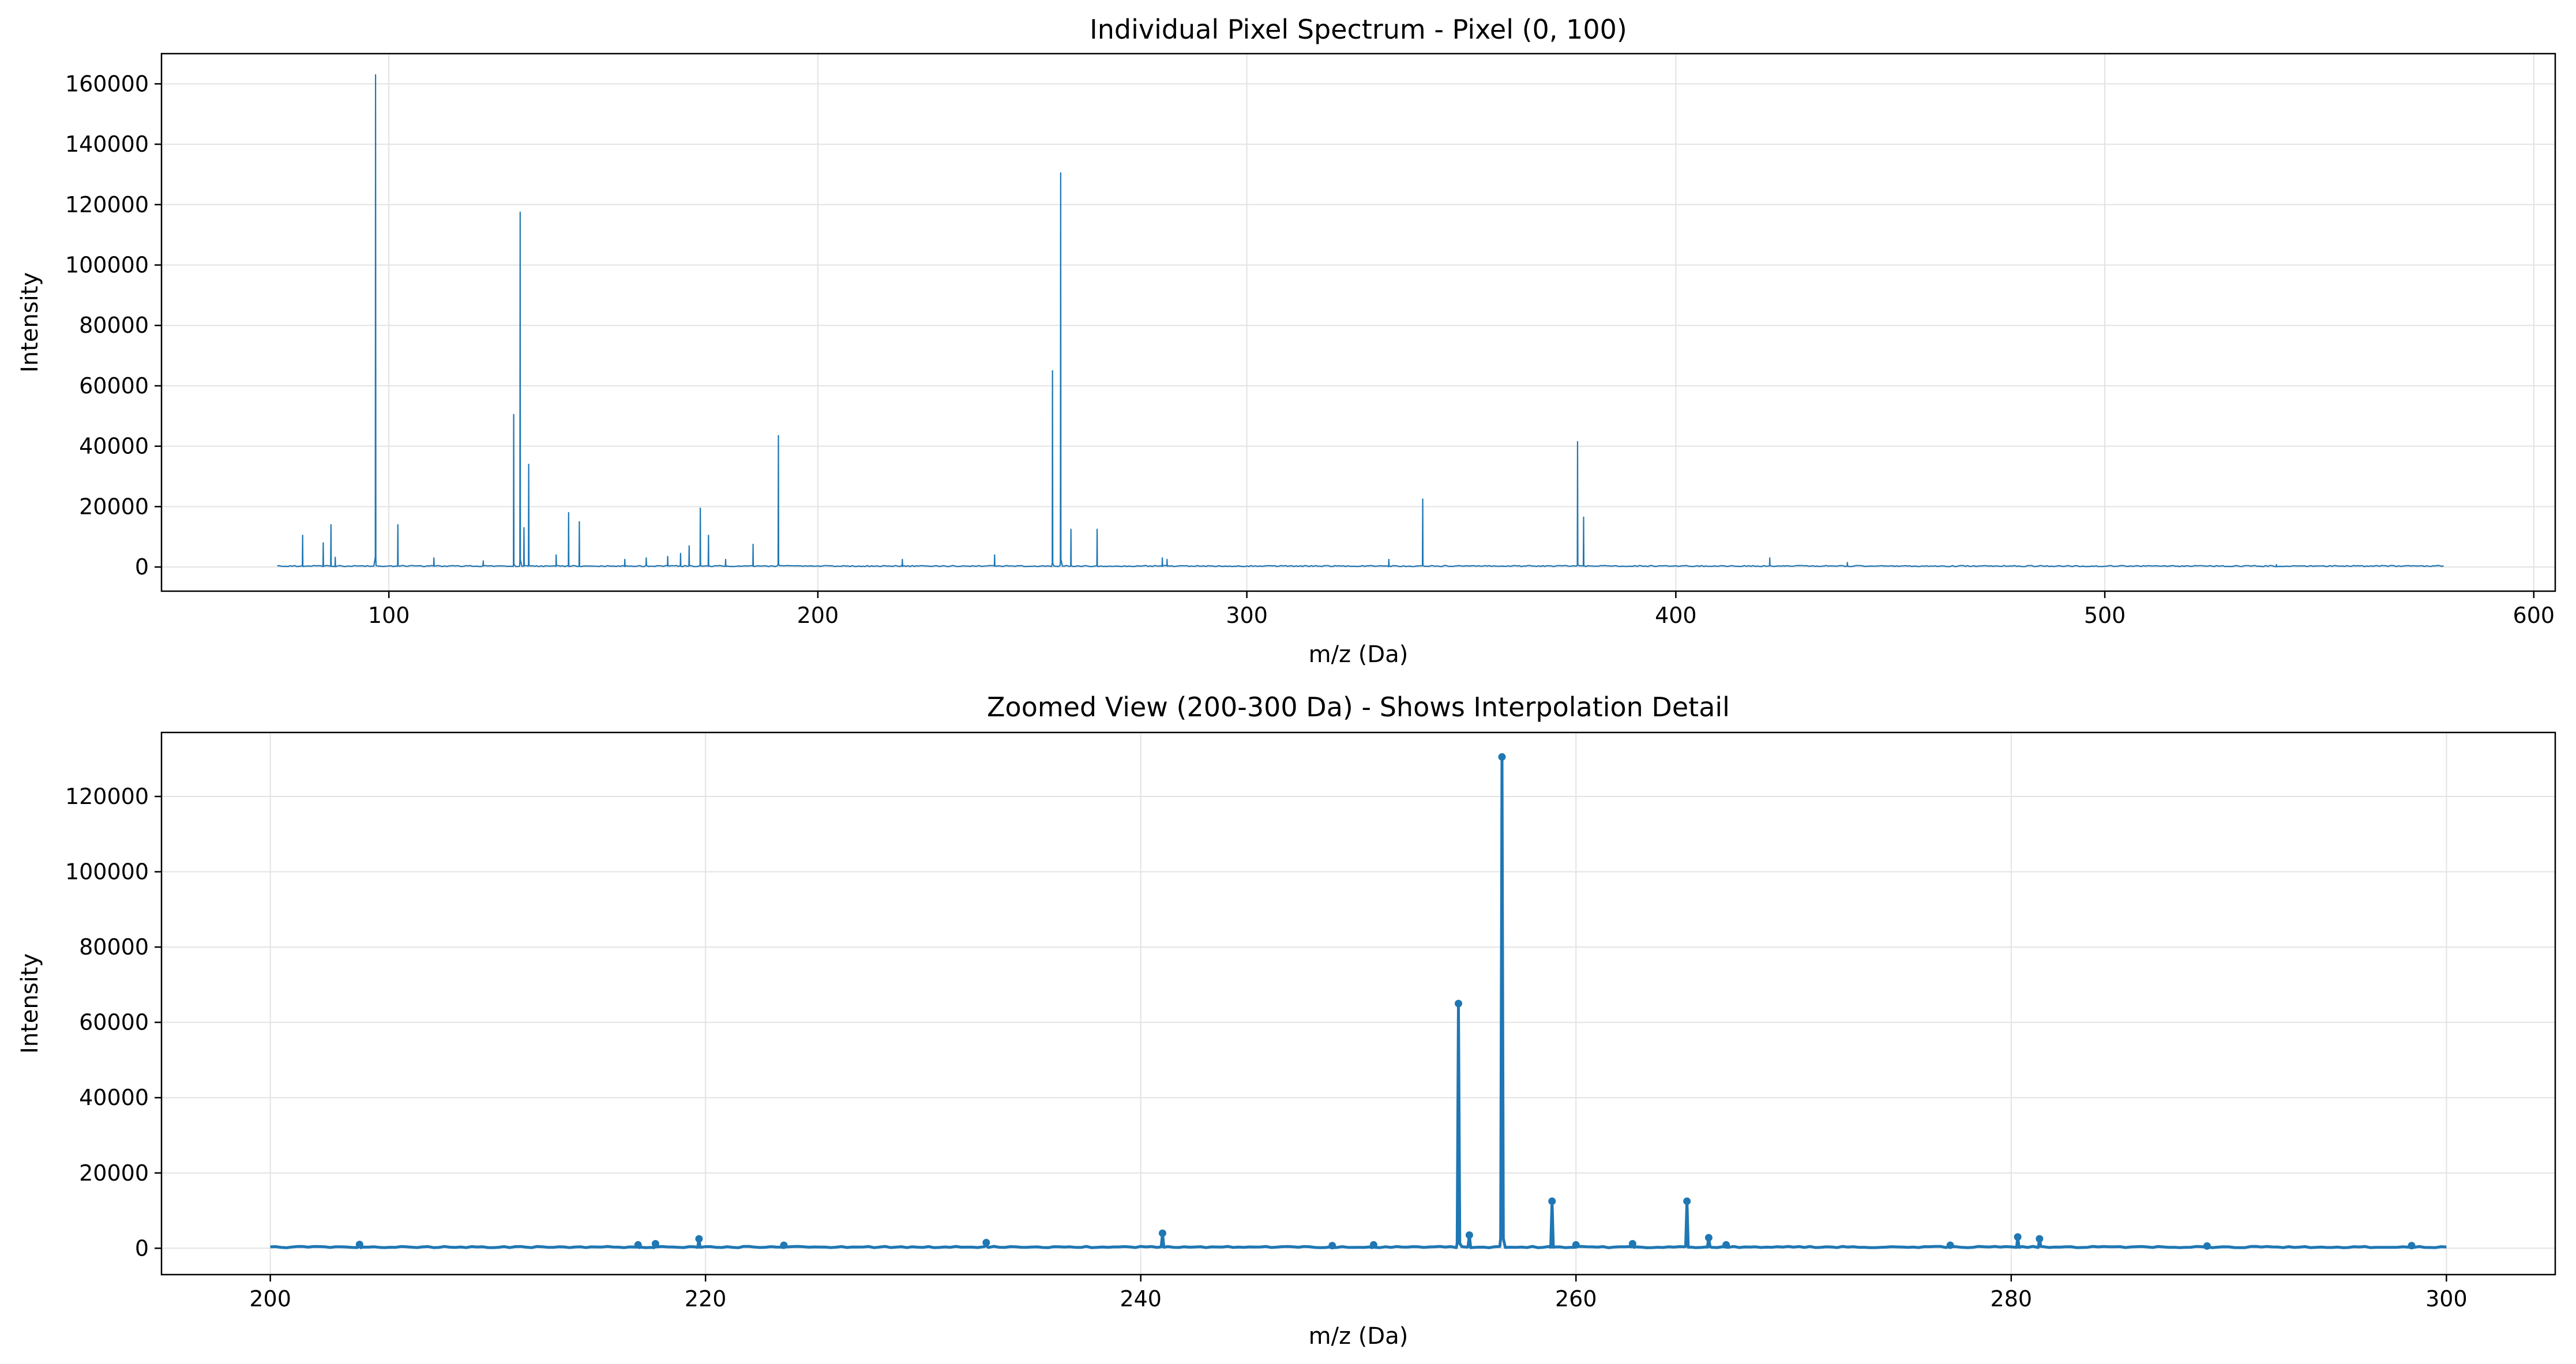 The image size is (2576, 1364). I want to click on top-y-axis-label: Intensity, so click(30, 322).